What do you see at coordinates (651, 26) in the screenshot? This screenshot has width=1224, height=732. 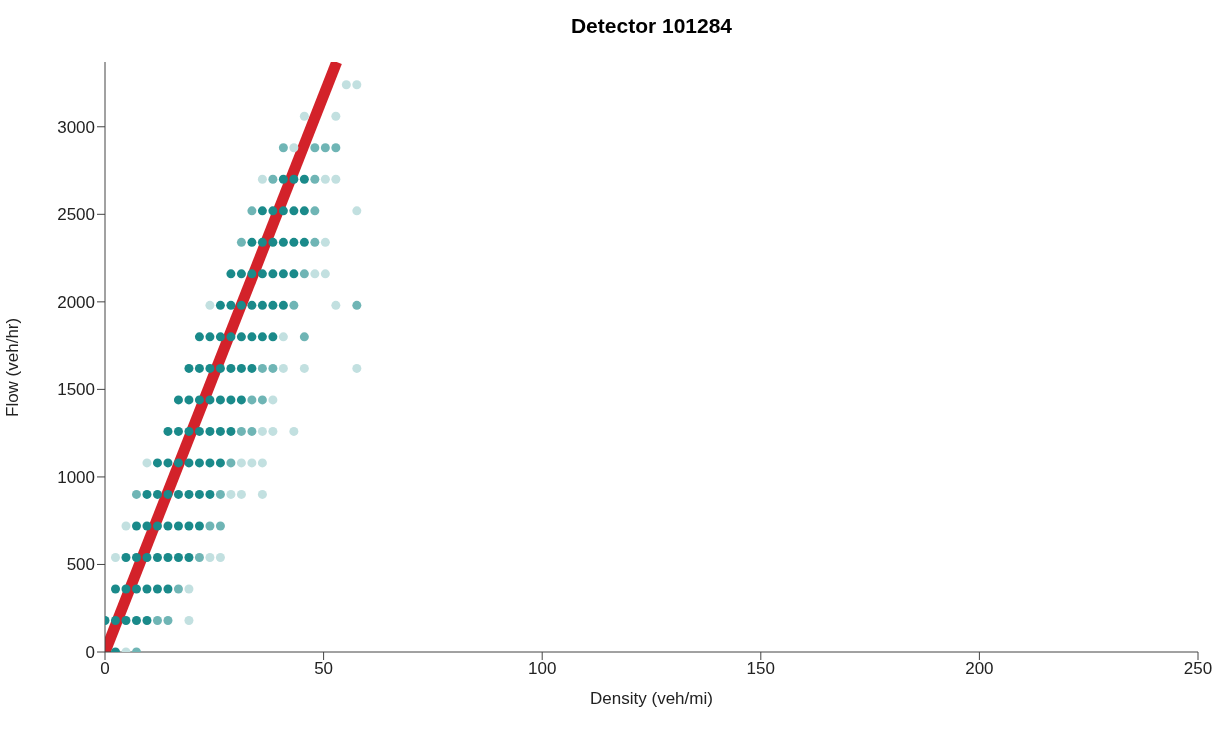 I see `chart-title: Detector 101284` at bounding box center [651, 26].